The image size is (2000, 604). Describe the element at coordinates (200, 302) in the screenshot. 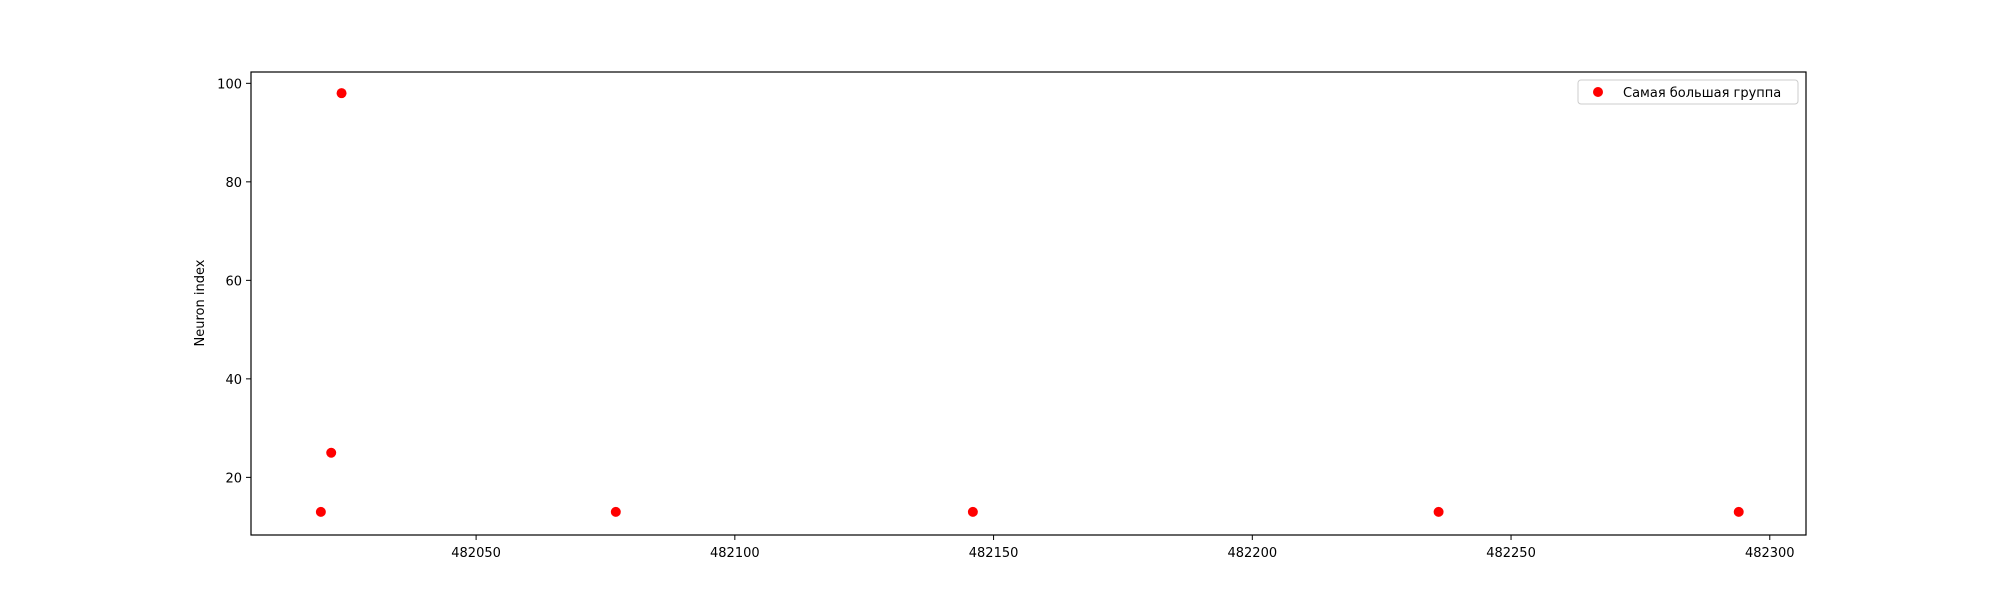

I see `y-axis-label: Neuron index` at that location.